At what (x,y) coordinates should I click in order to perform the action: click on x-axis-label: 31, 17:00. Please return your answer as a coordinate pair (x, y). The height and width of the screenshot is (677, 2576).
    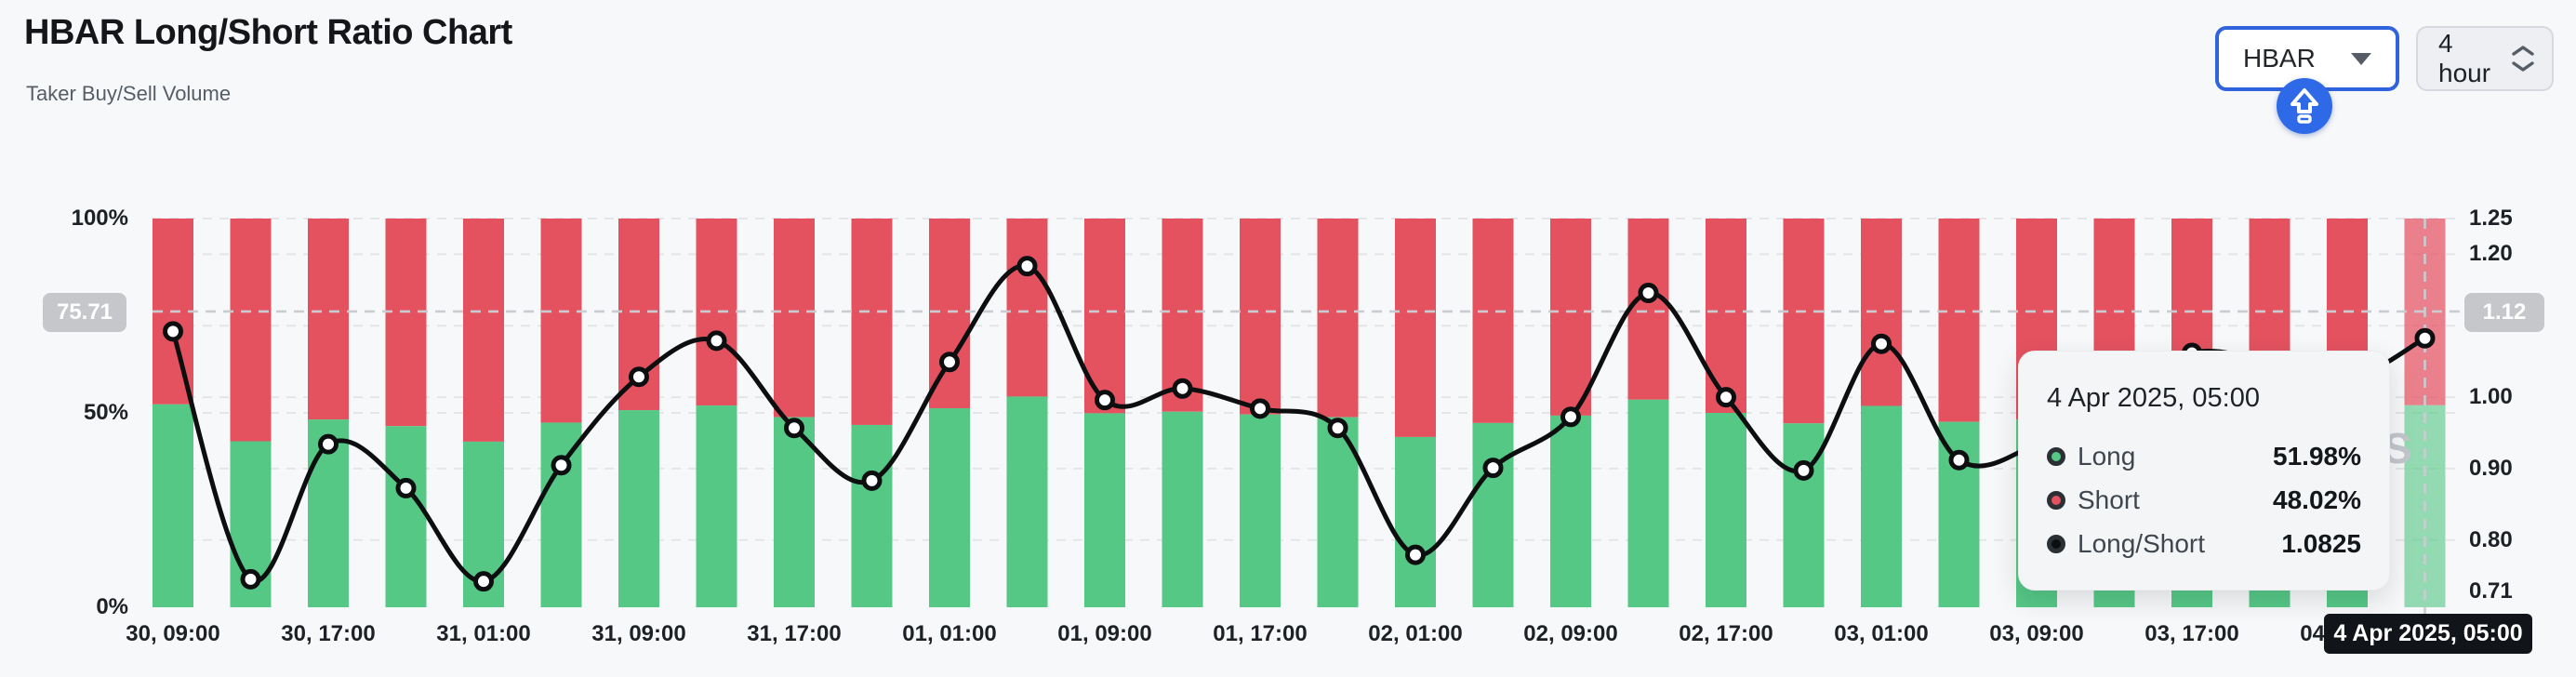
    Looking at the image, I should click on (794, 633).